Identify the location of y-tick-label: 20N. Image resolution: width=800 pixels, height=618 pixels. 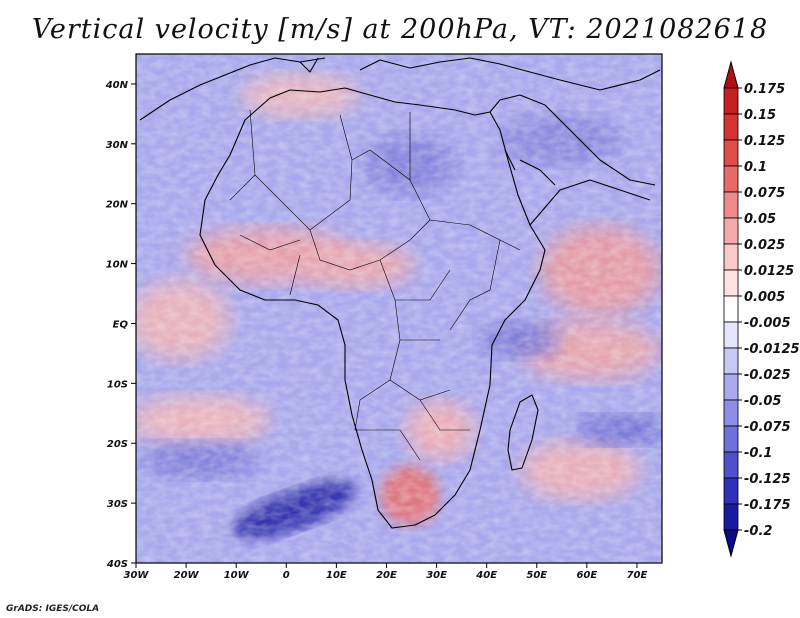
(117, 205).